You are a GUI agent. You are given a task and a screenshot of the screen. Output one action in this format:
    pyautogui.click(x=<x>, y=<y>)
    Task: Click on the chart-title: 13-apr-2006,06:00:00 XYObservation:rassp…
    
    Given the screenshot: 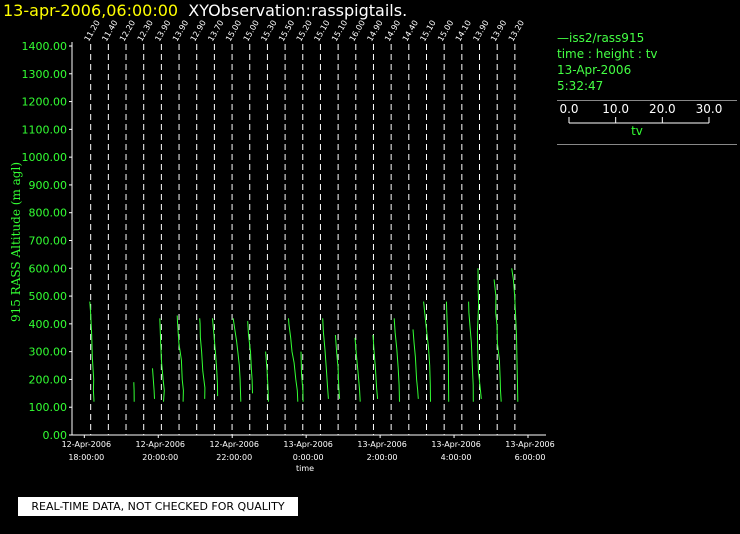 What is the action you would take?
    pyautogui.click(x=205, y=10)
    